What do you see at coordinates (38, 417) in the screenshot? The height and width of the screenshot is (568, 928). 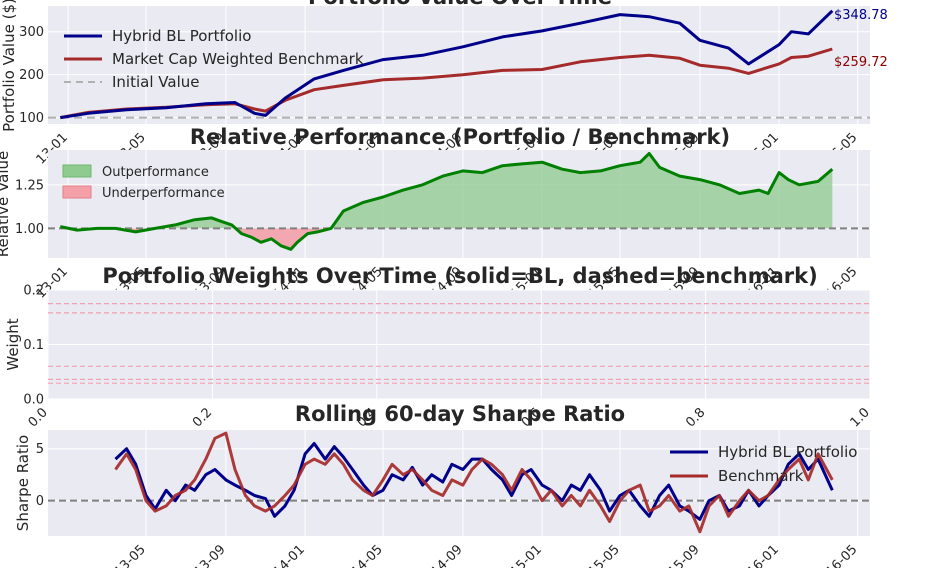 I see `x-tick-label: 0.0` at bounding box center [38, 417].